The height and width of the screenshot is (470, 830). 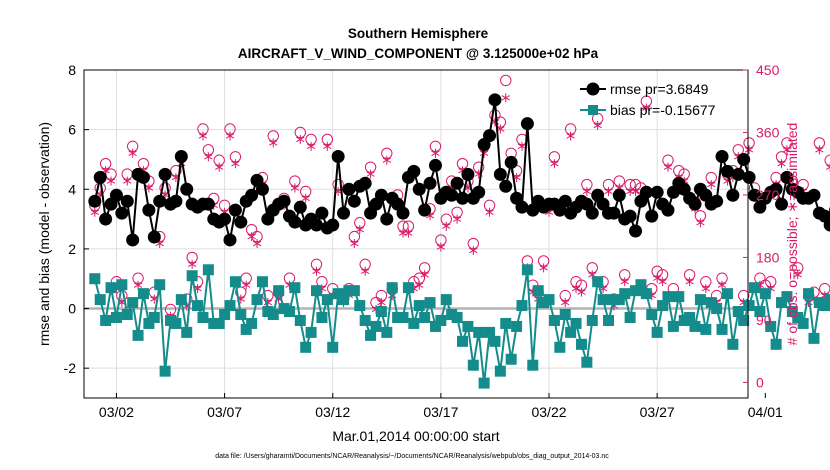 I want to click on legend-rmse-marker, so click(x=593, y=89).